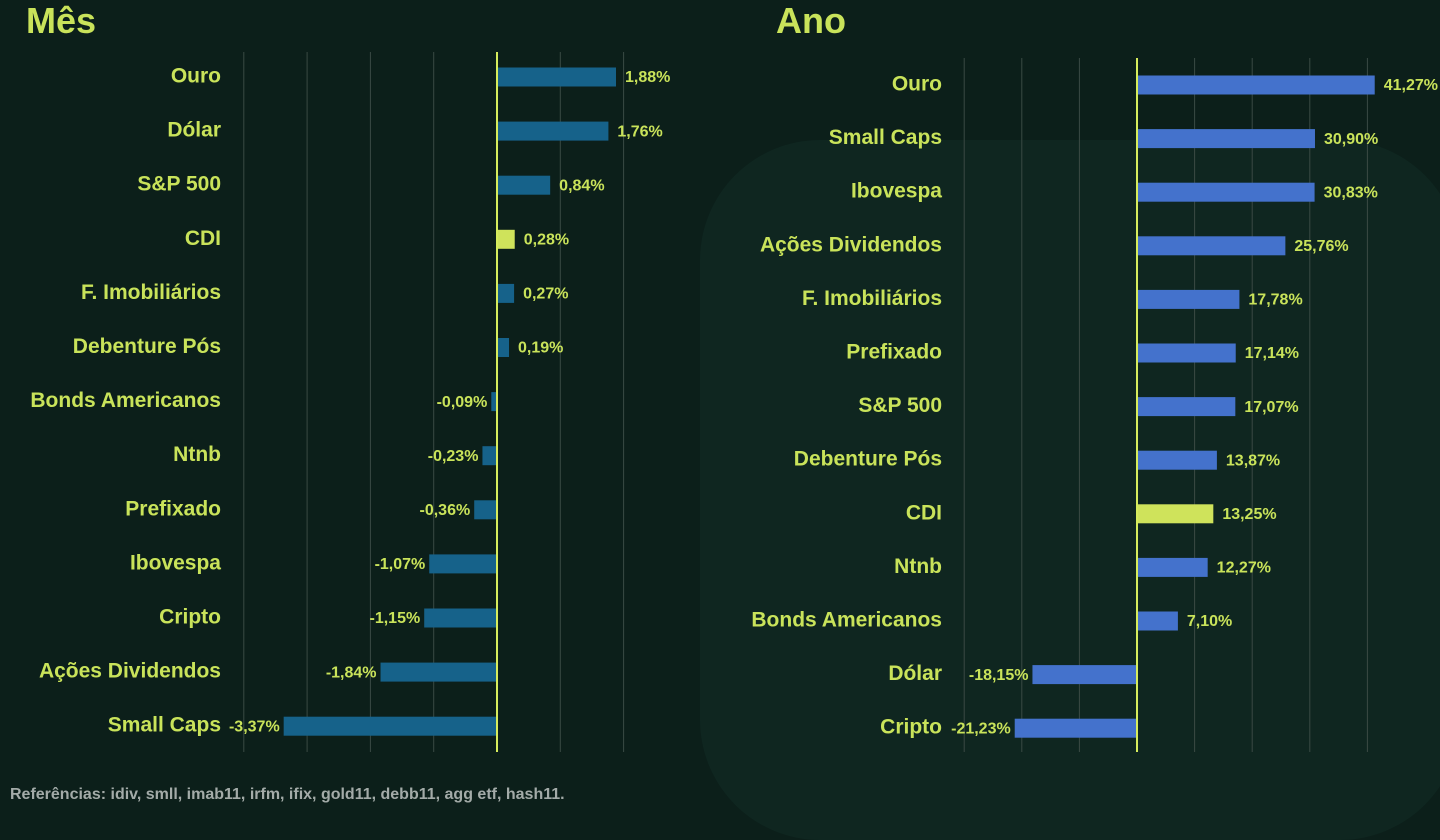  What do you see at coordinates (196, 76) in the screenshot?
I see `month-category-label: Ouro` at bounding box center [196, 76].